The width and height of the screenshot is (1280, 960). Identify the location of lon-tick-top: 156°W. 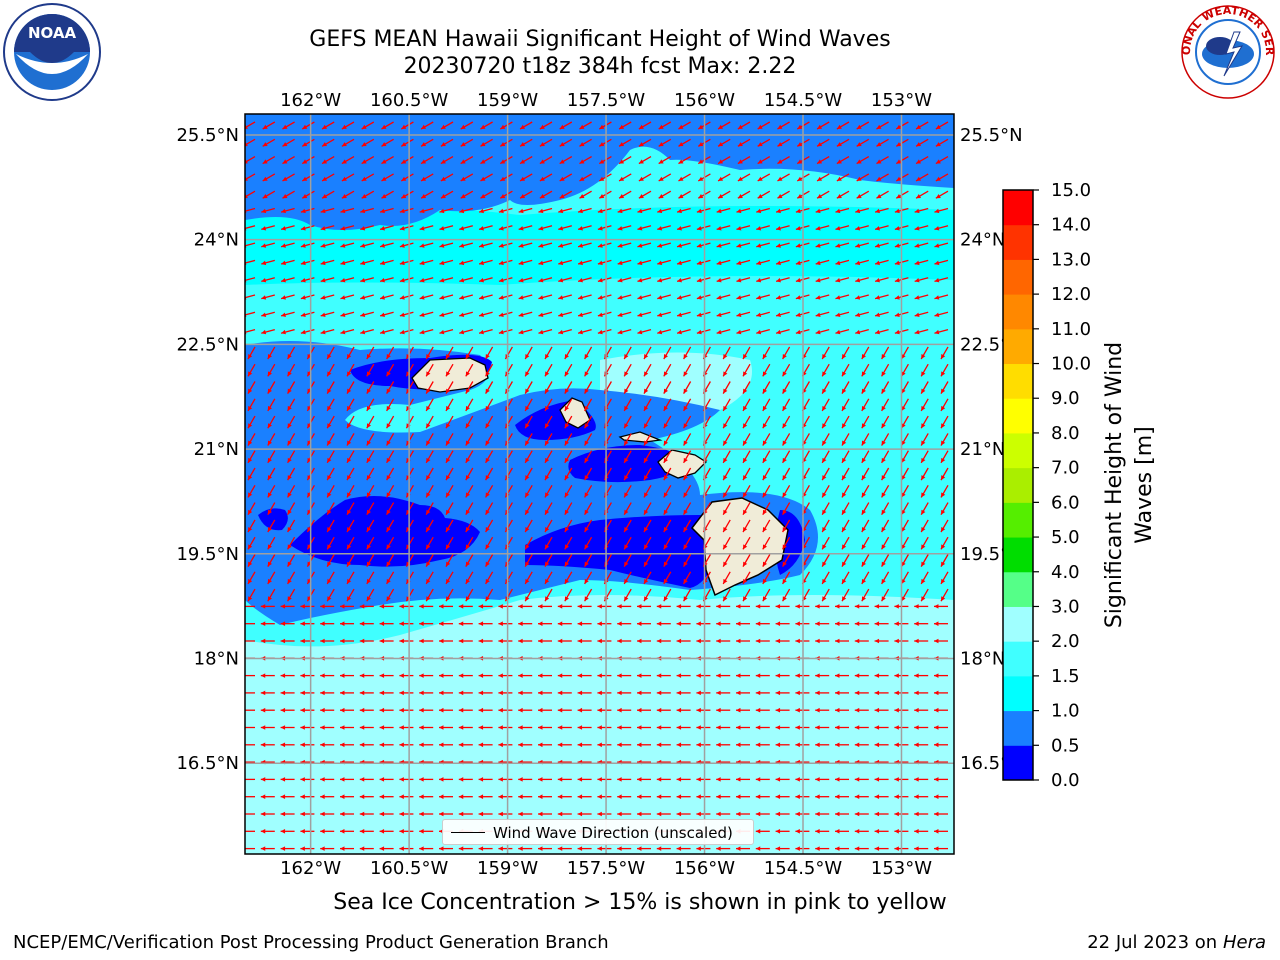
(704, 100).